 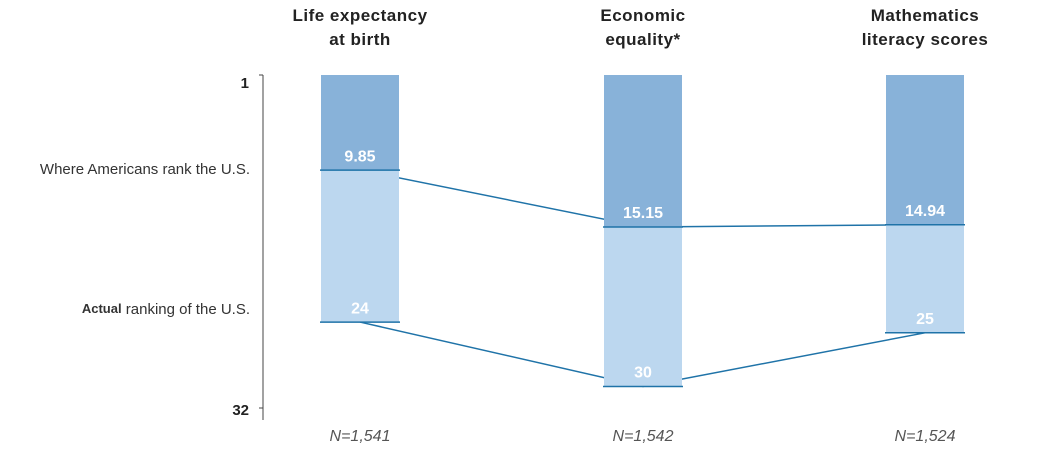 I want to click on value-label: 15.15, so click(x=643, y=213).